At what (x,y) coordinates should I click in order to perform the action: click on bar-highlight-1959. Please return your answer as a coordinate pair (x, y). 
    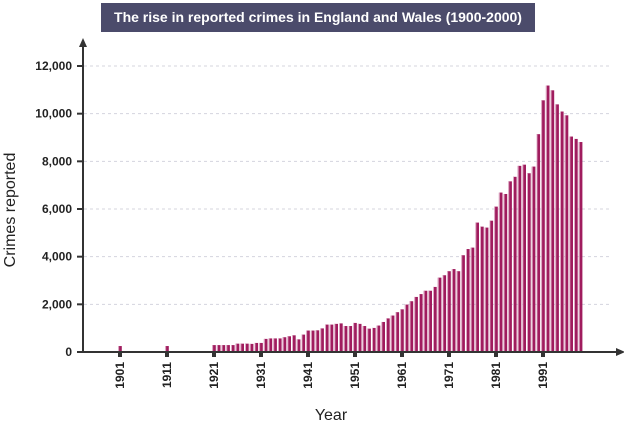
    Looking at the image, I should click on (391, 333).